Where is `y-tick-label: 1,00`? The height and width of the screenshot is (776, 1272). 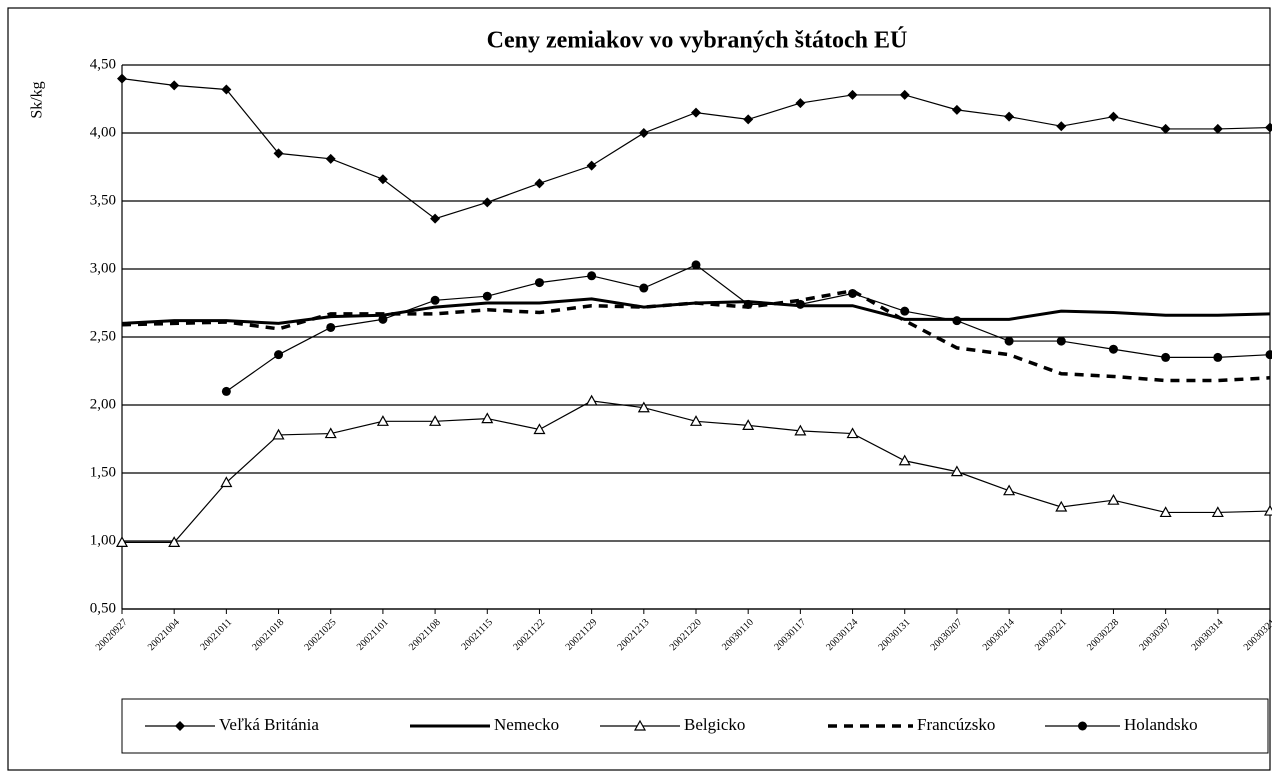 y-tick-label: 1,00 is located at coordinates (103, 540).